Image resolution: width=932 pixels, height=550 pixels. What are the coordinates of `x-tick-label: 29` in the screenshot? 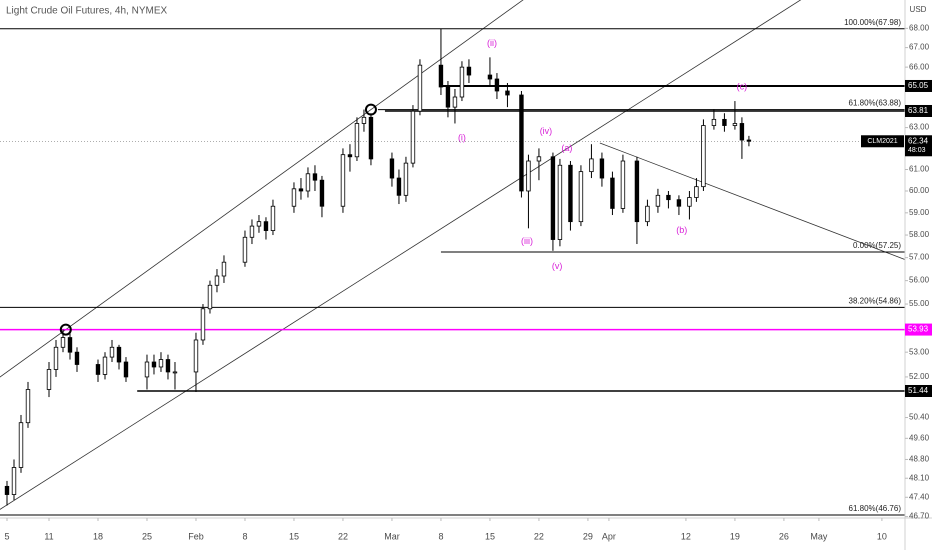 It's located at (588, 536).